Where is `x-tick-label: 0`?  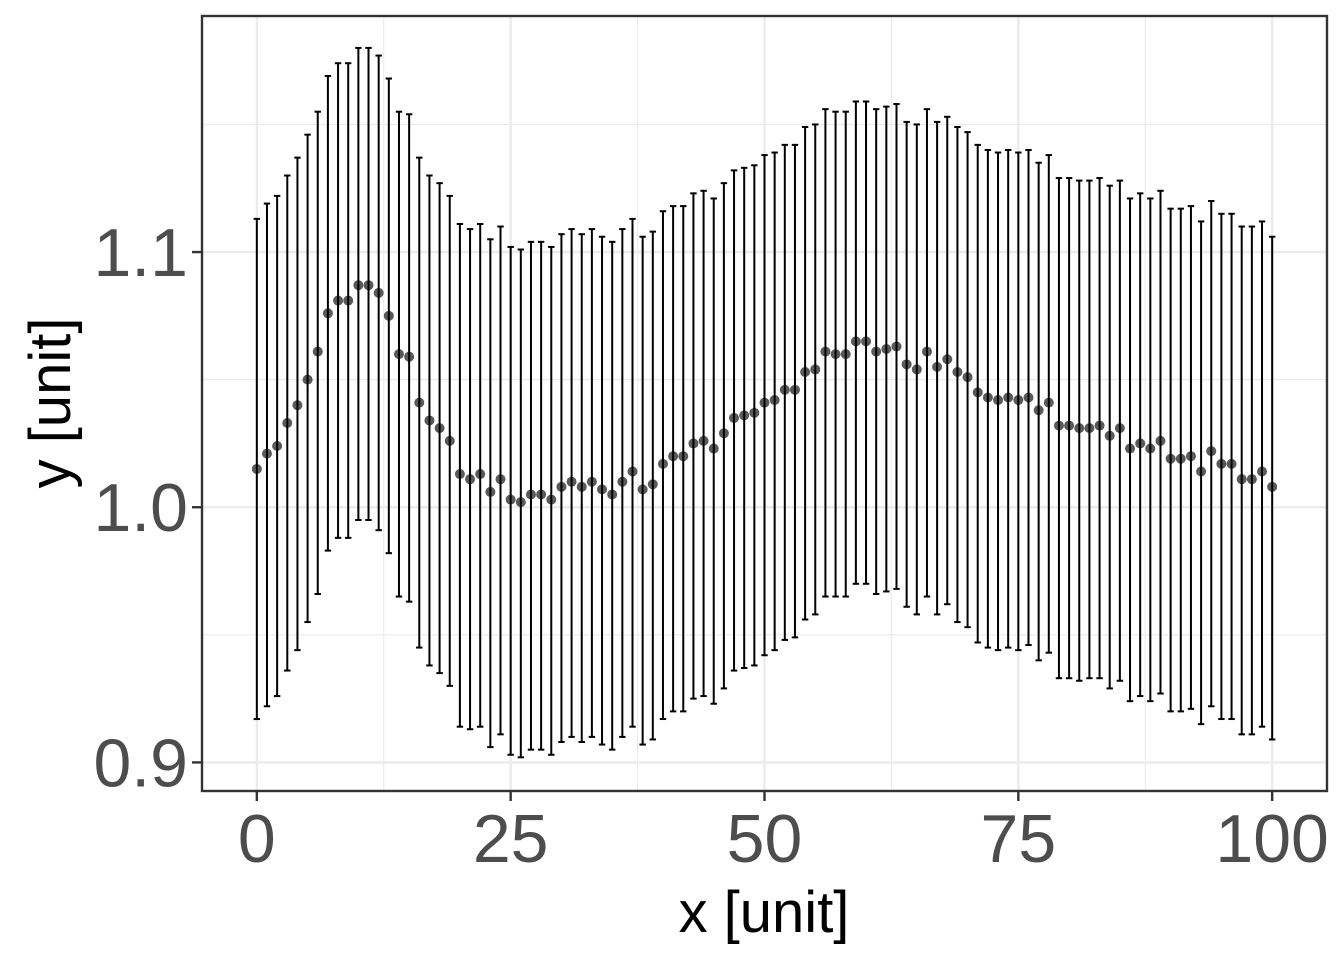
x-tick-label: 0 is located at coordinates (257, 839).